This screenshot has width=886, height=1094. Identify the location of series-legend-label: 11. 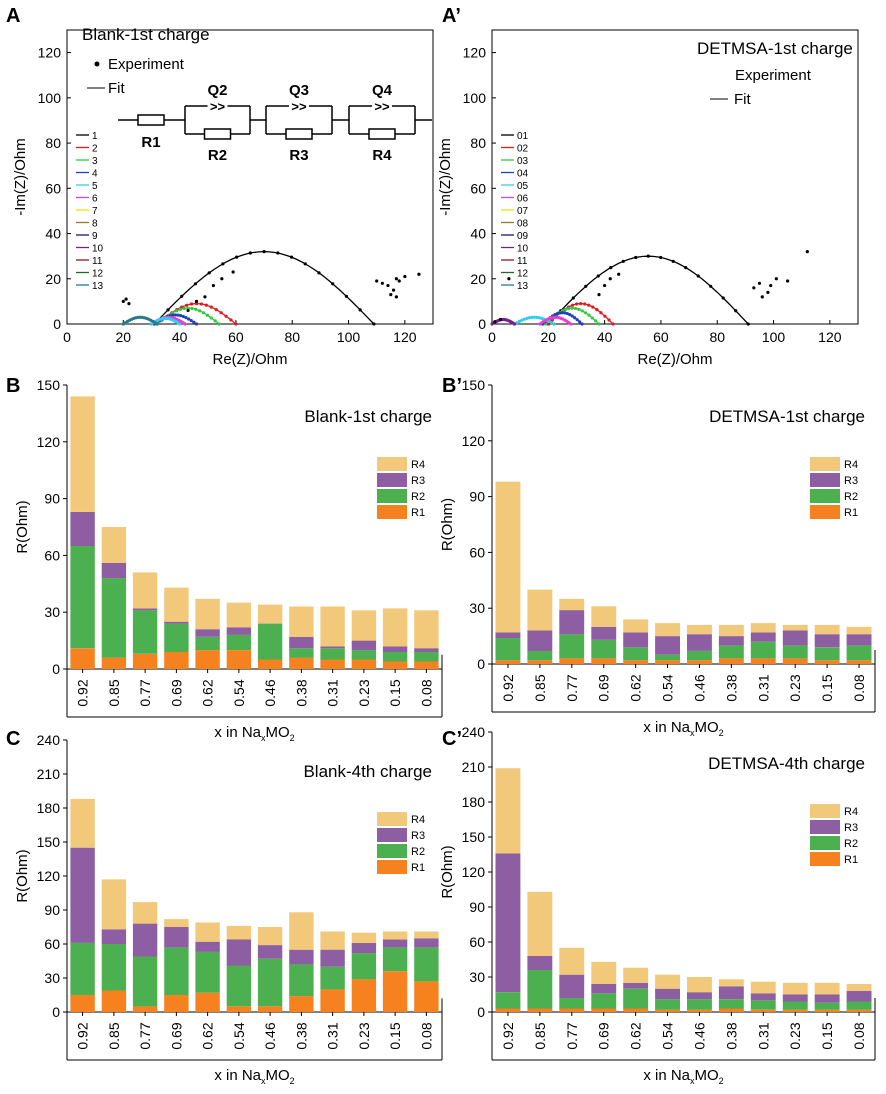
(522, 261).